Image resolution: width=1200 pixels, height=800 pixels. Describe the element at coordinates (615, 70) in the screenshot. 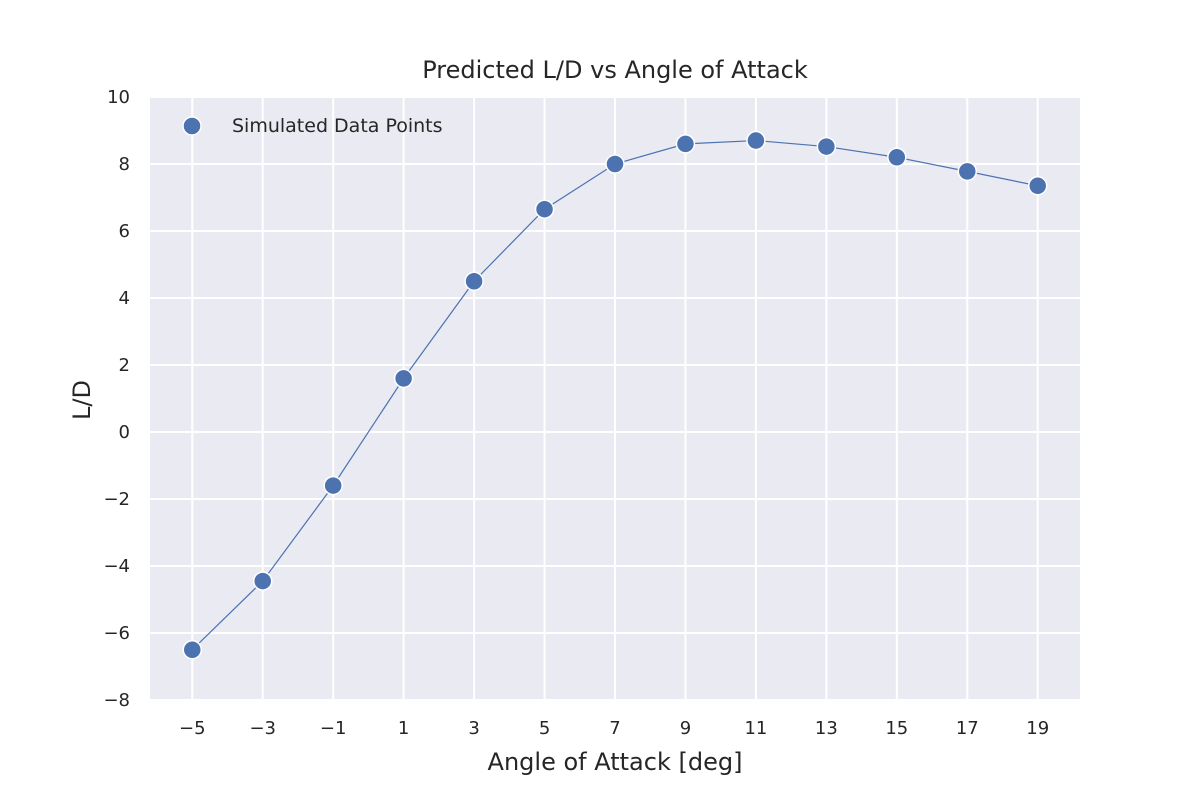

I see `chart-title: Predicted L/D vs Angle of Attack` at that location.